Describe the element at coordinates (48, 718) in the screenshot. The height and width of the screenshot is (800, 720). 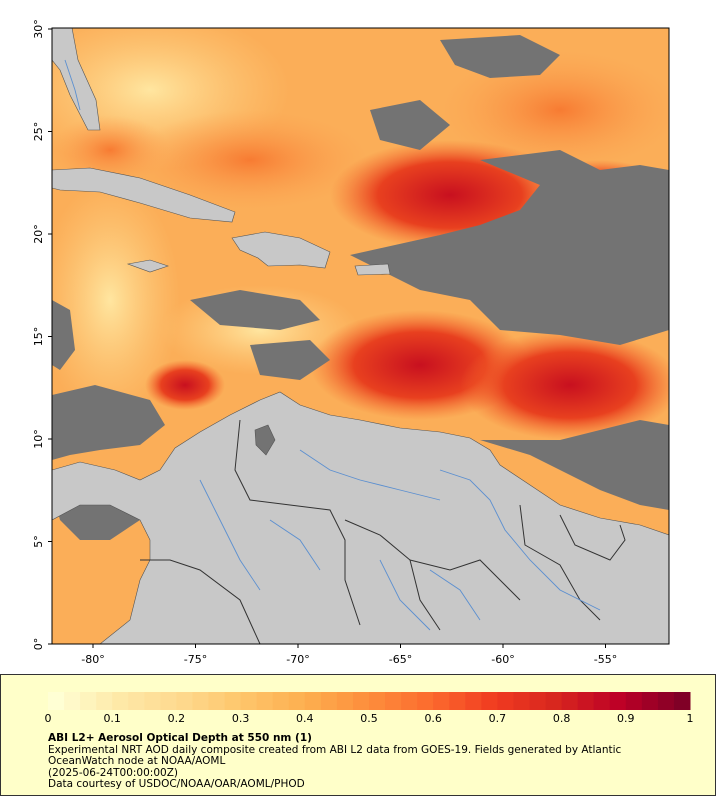
I see `colorbar-tick-label: 0` at that location.